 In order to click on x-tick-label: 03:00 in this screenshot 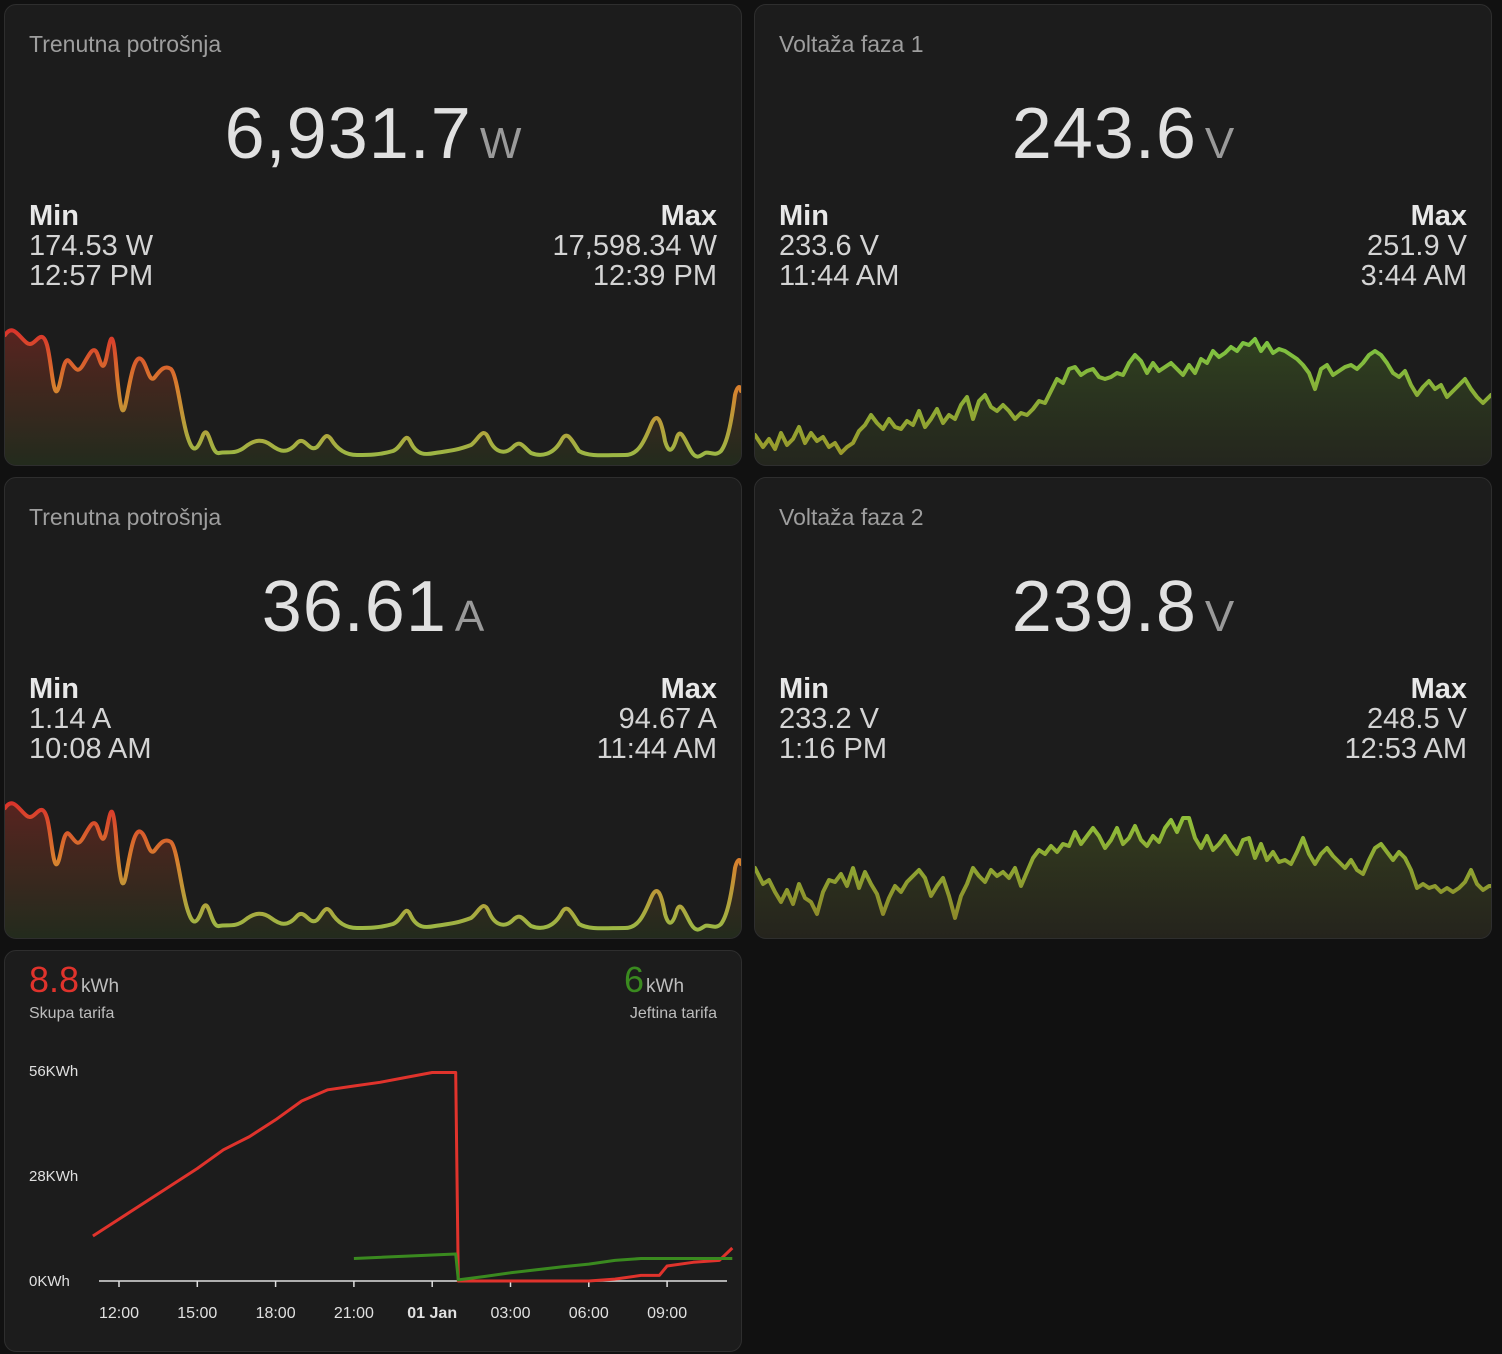, I will do `click(510, 1313)`.